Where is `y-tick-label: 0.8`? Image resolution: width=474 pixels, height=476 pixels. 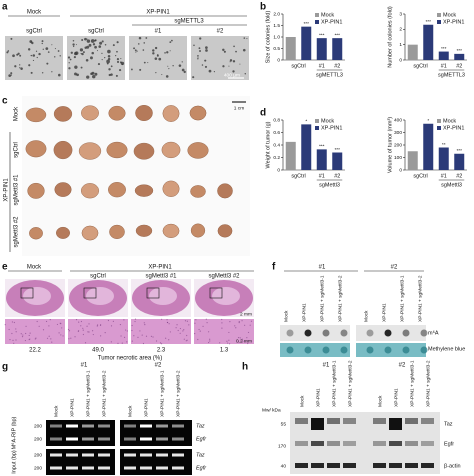 y-tick-label: 0.8 is located at coordinates (276, 120).